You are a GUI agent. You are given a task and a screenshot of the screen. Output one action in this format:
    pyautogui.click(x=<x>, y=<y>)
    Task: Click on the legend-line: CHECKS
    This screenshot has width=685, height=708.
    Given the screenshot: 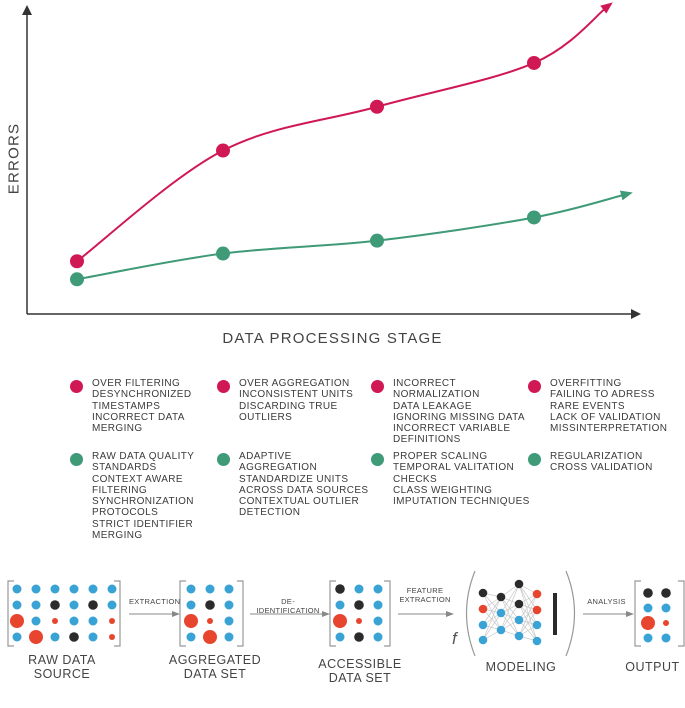 What is the action you would take?
    pyautogui.click(x=415, y=479)
    